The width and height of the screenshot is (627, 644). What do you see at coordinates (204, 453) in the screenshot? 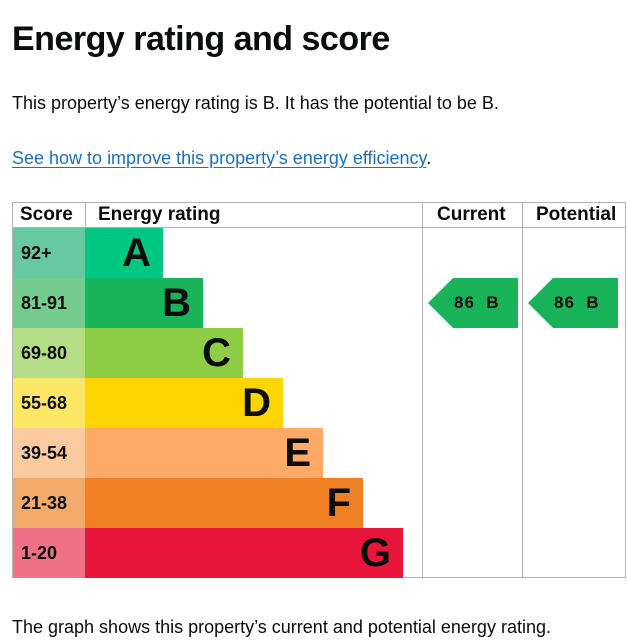
I see `band-bar-e: E` at bounding box center [204, 453].